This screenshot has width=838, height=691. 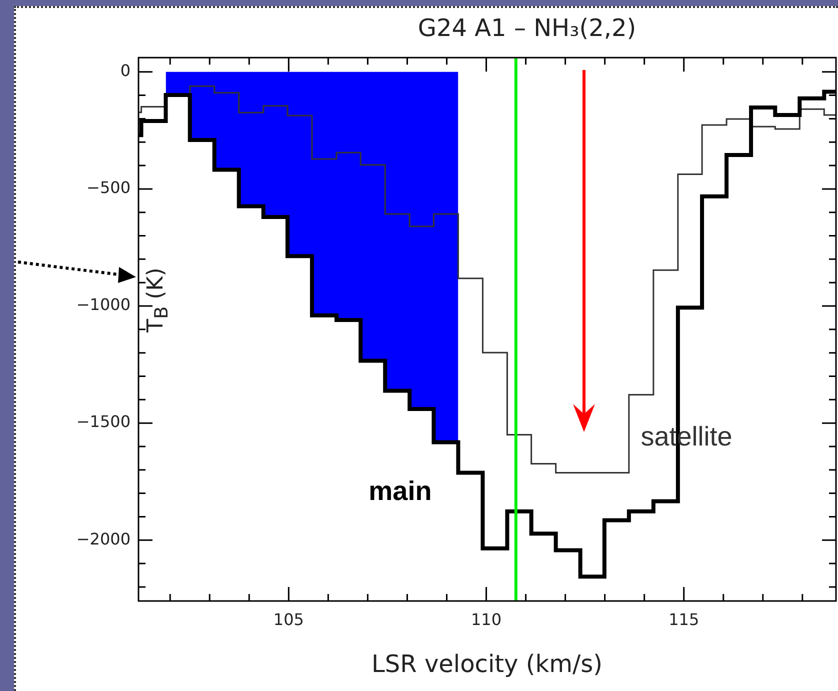 What do you see at coordinates (125, 70) in the screenshot?
I see `y-tick-label: 0` at bounding box center [125, 70].